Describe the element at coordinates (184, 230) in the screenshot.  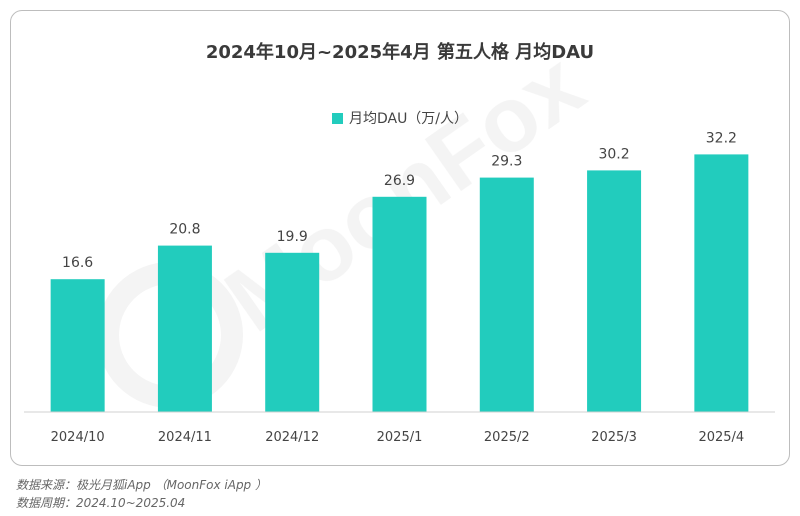
I see `data-label: 20.8` at that location.